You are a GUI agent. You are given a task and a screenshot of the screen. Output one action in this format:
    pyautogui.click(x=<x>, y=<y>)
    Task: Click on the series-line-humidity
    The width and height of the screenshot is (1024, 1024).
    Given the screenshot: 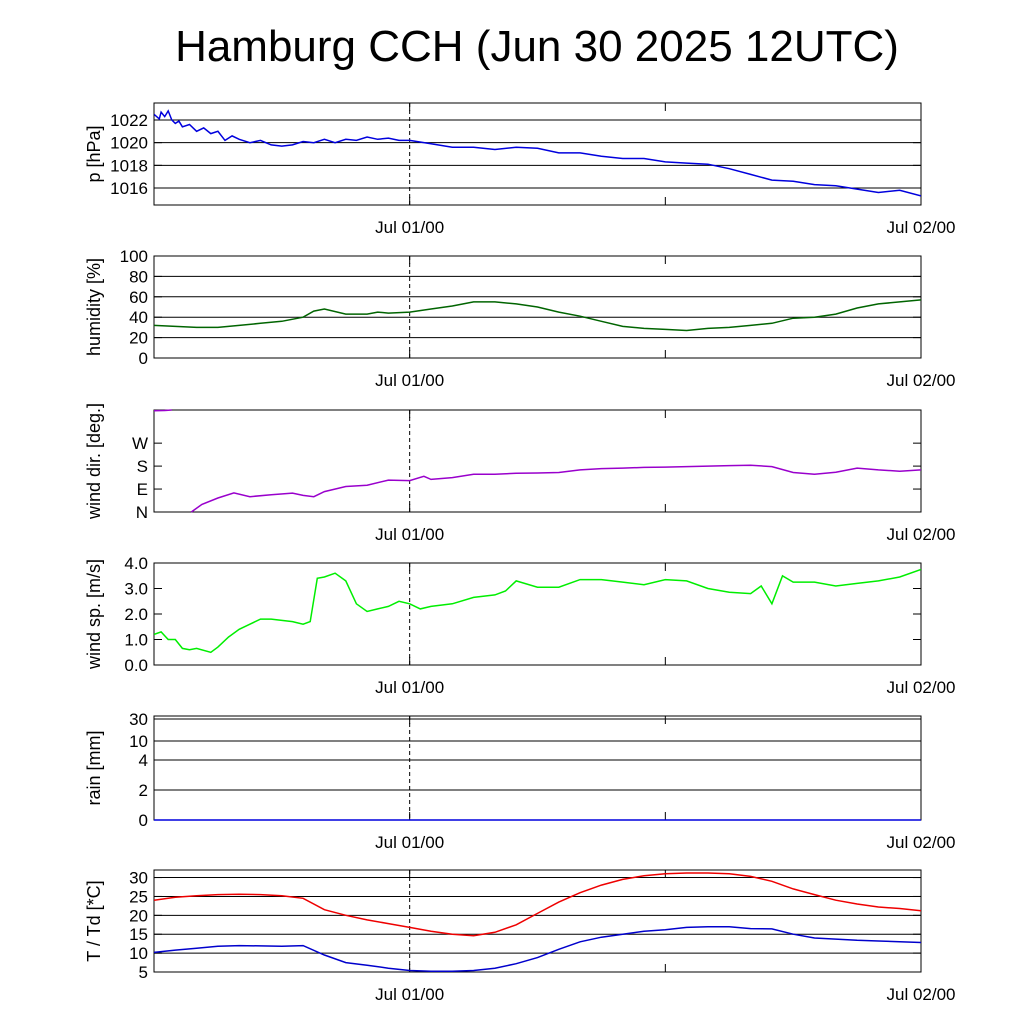 What is the action you would take?
    pyautogui.click(x=537, y=315)
    